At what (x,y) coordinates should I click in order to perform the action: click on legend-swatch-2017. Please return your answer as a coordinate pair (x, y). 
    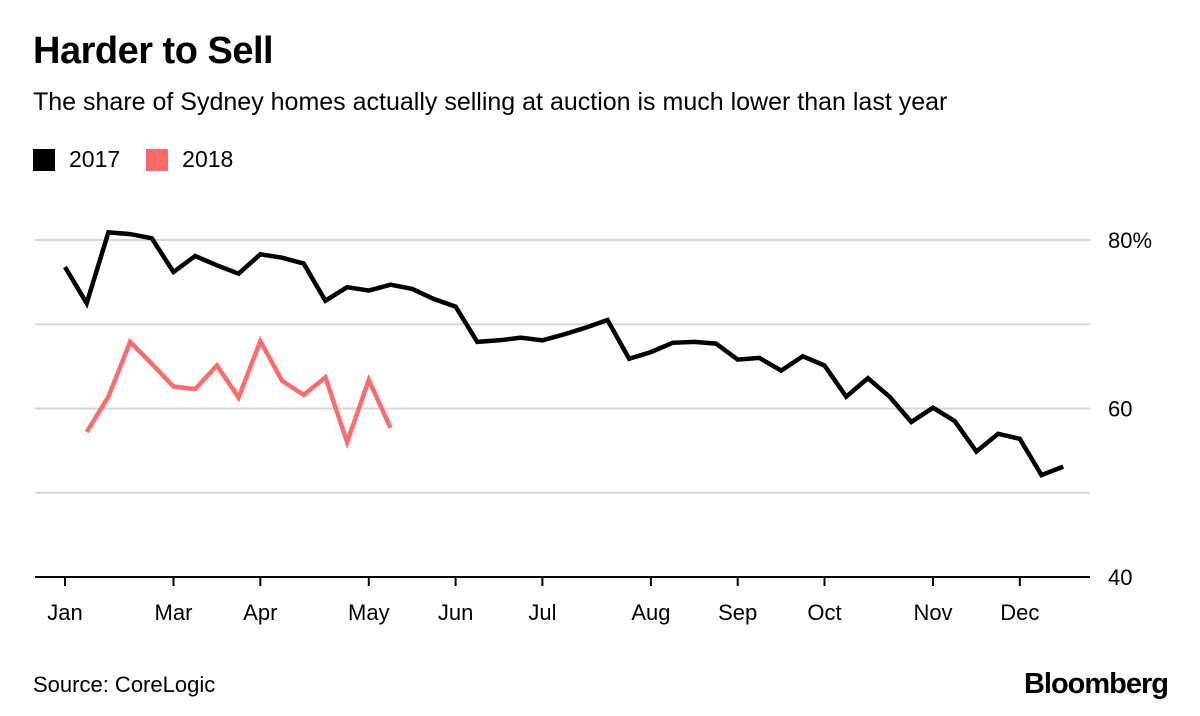
    Looking at the image, I should click on (44, 159).